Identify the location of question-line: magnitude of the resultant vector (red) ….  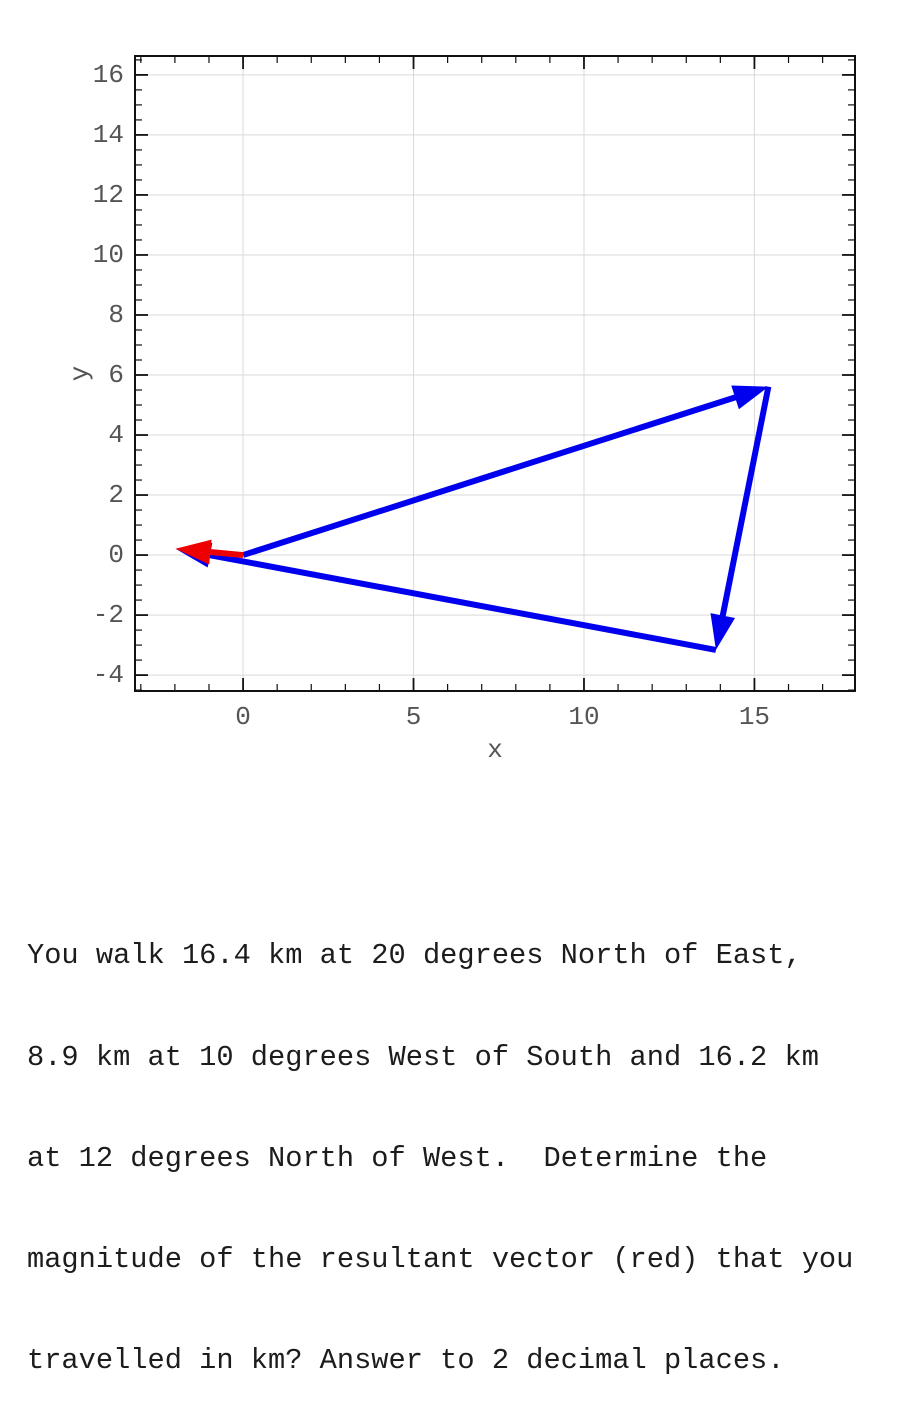
(440, 1259).